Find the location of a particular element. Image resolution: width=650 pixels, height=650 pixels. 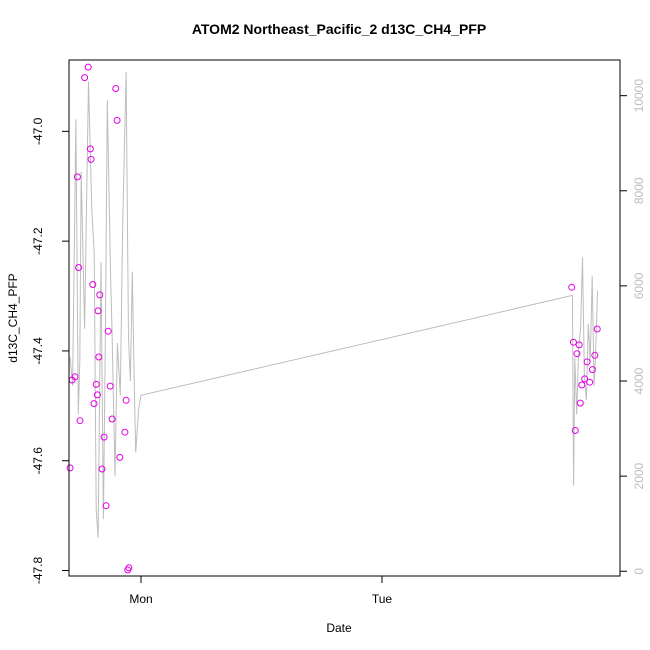

y2-tick-label: 8000 is located at coordinates (639, 190).